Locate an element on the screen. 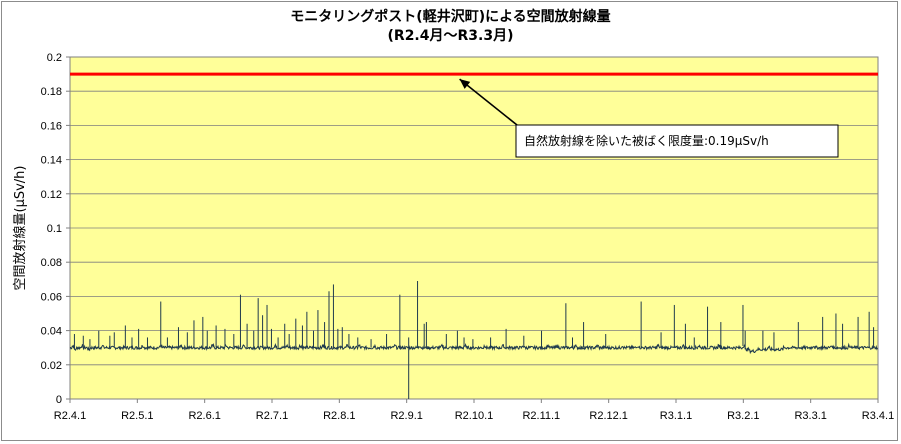 The image size is (901, 444). chart-subtitle: (R2.4月～R3.3月) is located at coordinates (450, 36).